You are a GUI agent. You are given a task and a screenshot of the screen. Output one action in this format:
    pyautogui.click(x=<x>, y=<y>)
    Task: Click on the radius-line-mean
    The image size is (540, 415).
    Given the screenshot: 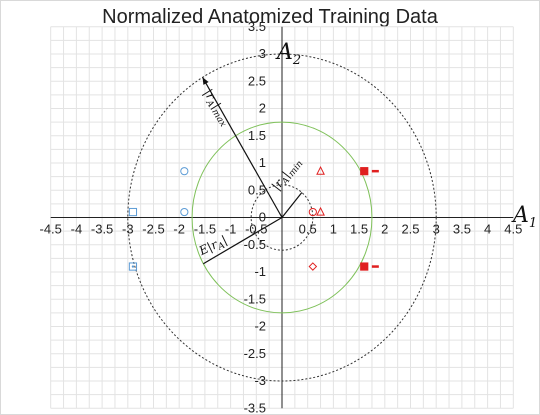 What is the action you would take?
    pyautogui.click(x=243, y=240)
    